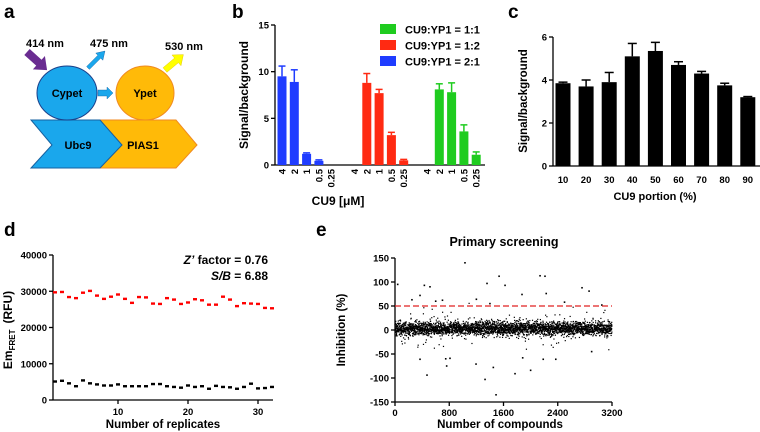 The image size is (760, 432). Describe the element at coordinates (8, 307) in the screenshot. I see `y-axis-label-unit: (RFU)` at that location.